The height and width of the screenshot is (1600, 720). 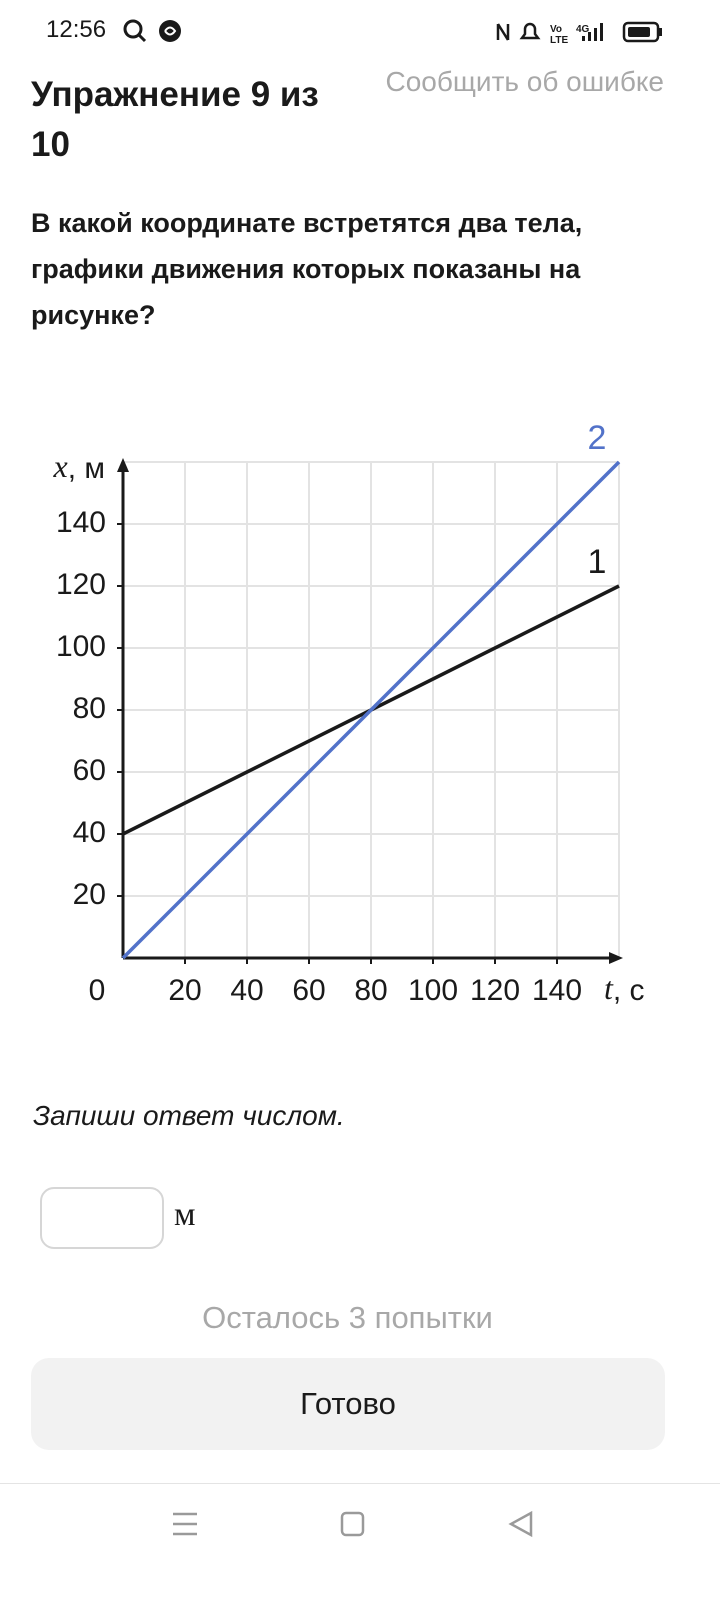 I want to click on y-axis-unit: , м, so click(x=86, y=468).